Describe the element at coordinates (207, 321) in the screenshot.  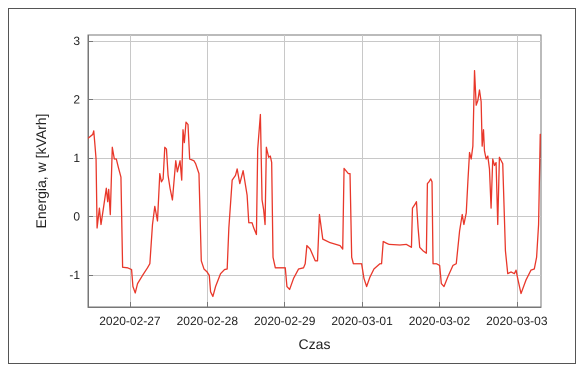
I see `x-tick-label: 2020-02-28` at that location.